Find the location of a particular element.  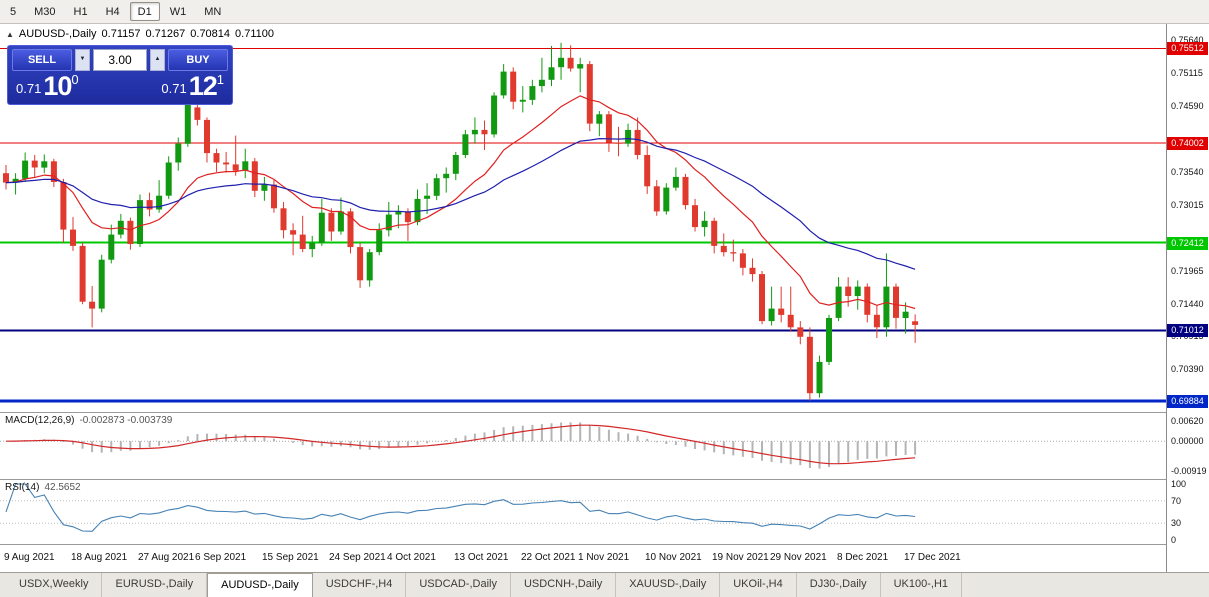

chart-tab-usdx-weekly: USDX,Weekly is located at coordinates (54, 585).